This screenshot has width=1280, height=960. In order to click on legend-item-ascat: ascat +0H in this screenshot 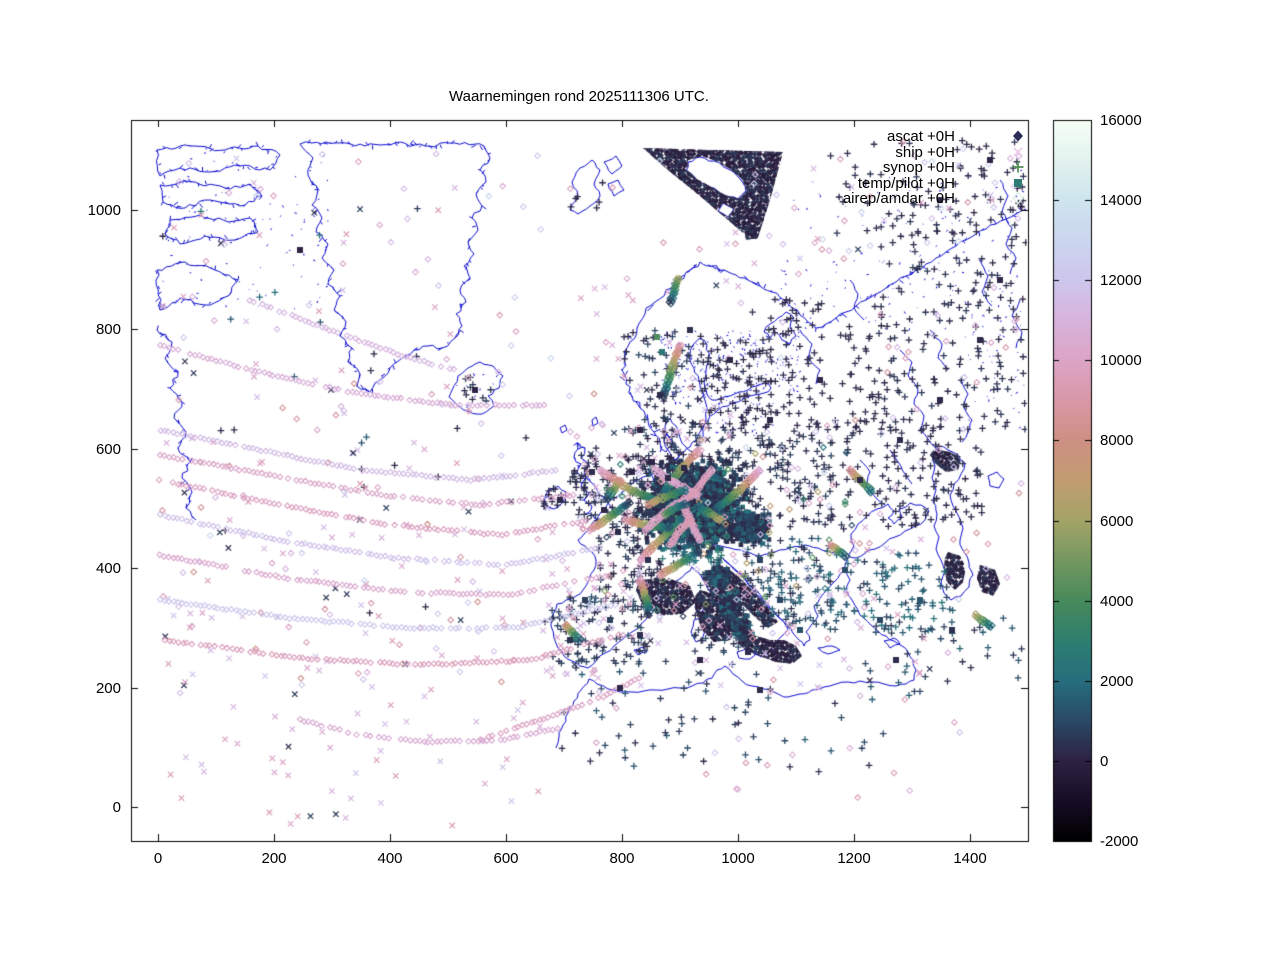, I will do `click(640, 137)`.